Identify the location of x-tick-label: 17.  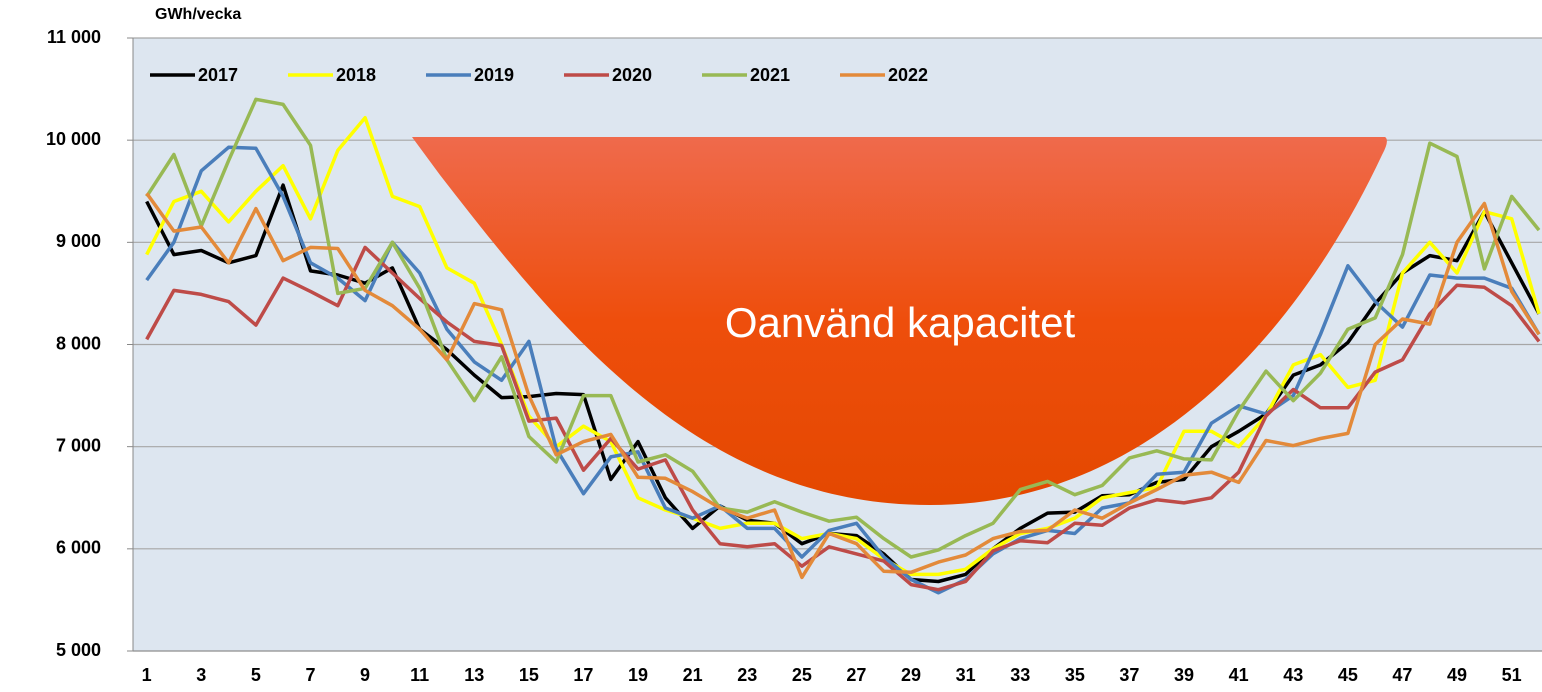
(583, 675).